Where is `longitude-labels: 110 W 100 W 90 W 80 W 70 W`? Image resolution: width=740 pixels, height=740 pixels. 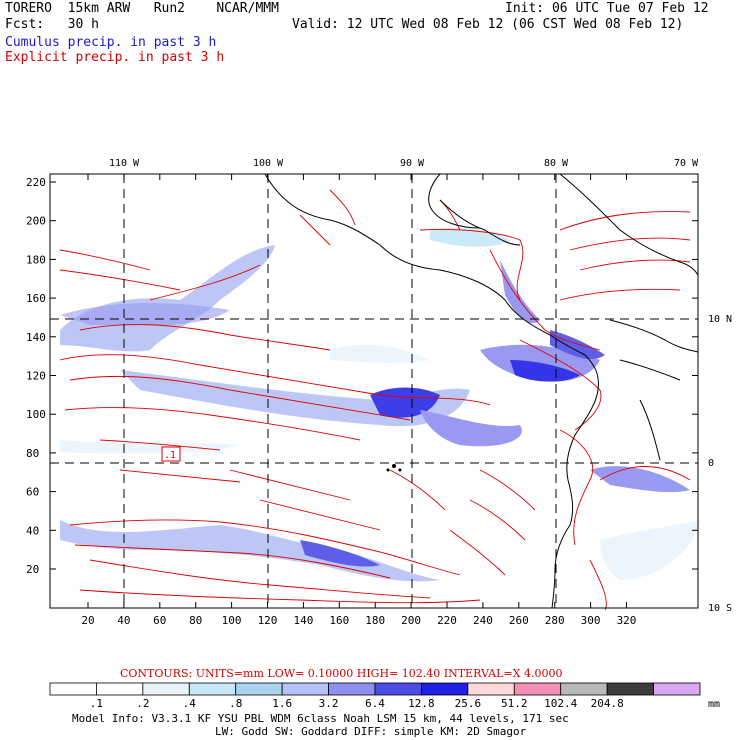 longitude-labels: 110 W 100 W 90 W 80 W 70 W is located at coordinates (404, 163).